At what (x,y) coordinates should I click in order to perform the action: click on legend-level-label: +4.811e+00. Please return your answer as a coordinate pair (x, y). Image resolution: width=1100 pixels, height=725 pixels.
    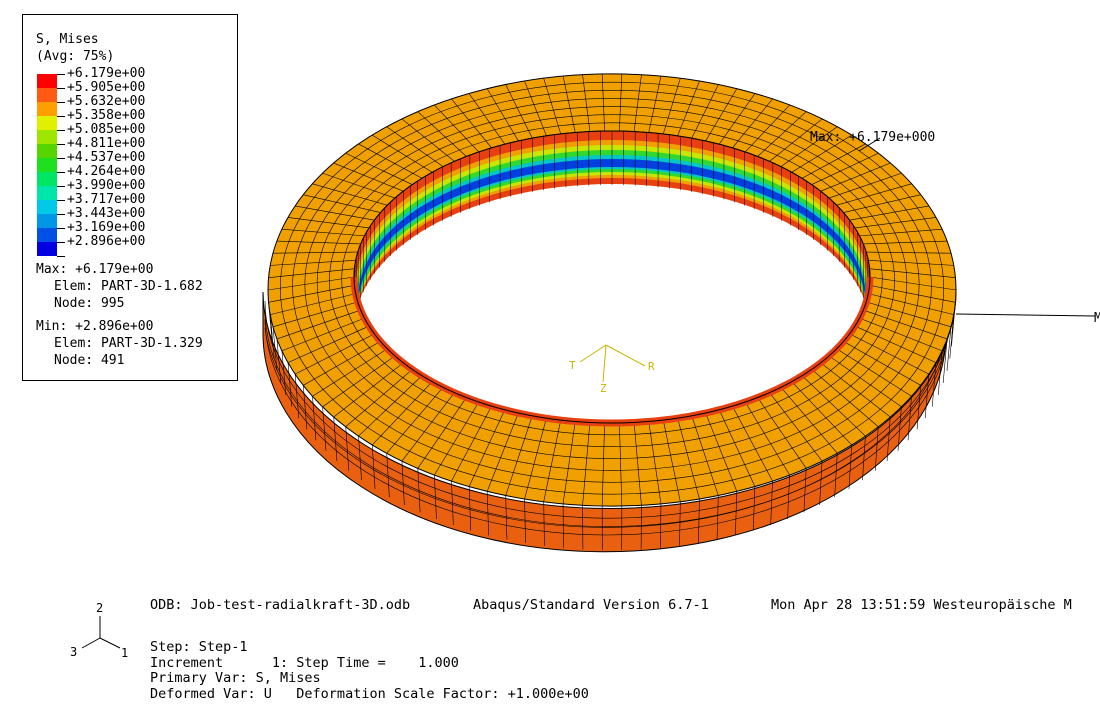
    Looking at the image, I should click on (106, 143).